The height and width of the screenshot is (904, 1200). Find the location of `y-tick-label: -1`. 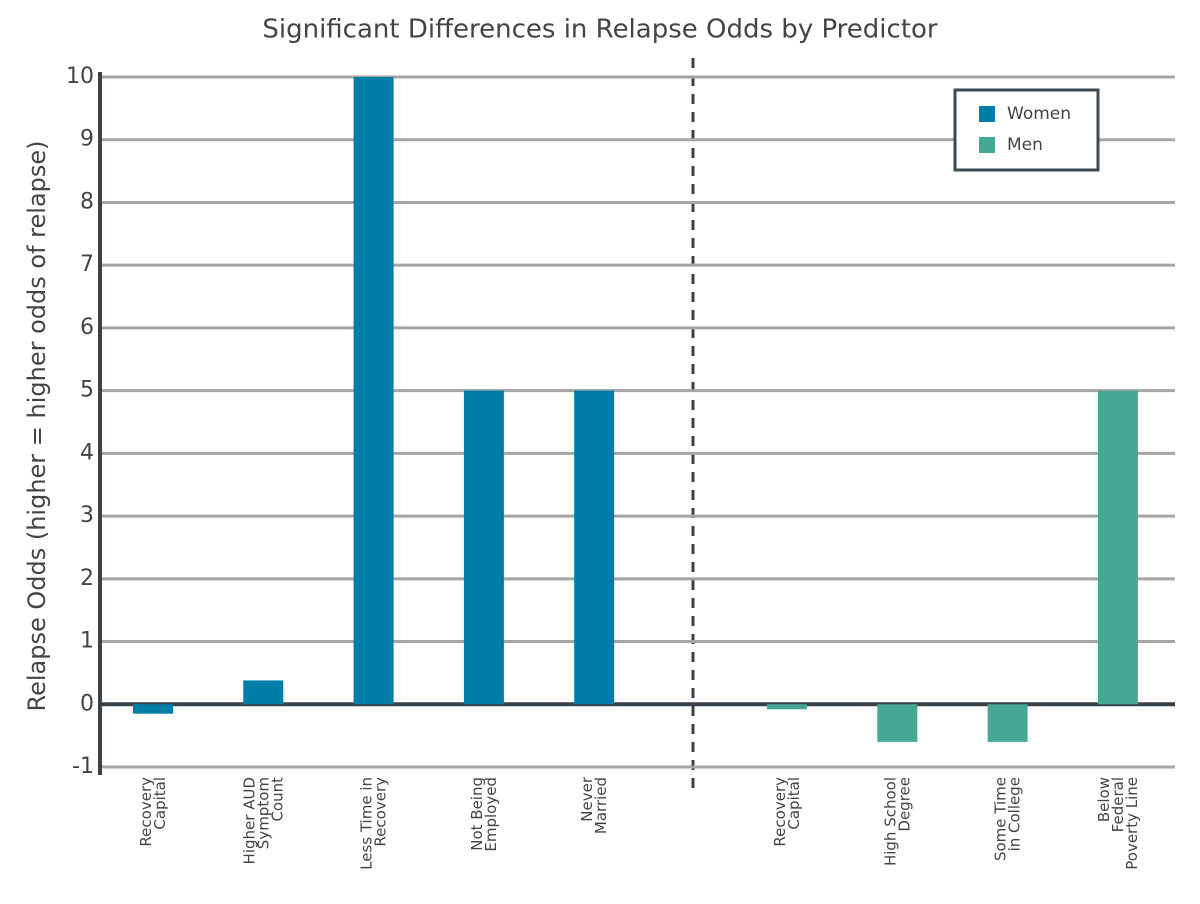

y-tick-label: -1 is located at coordinates (83, 766).